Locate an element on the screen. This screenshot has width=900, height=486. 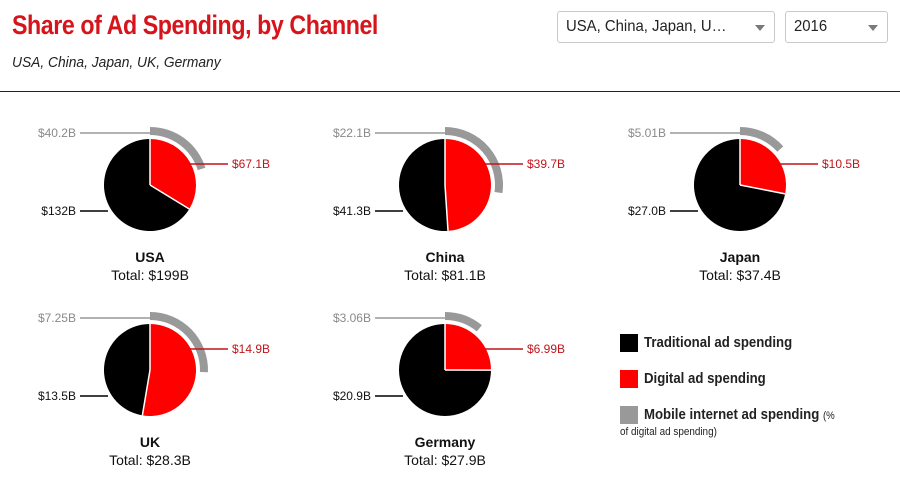
label-mobile-usa: $40.2B is located at coordinates (57, 133).